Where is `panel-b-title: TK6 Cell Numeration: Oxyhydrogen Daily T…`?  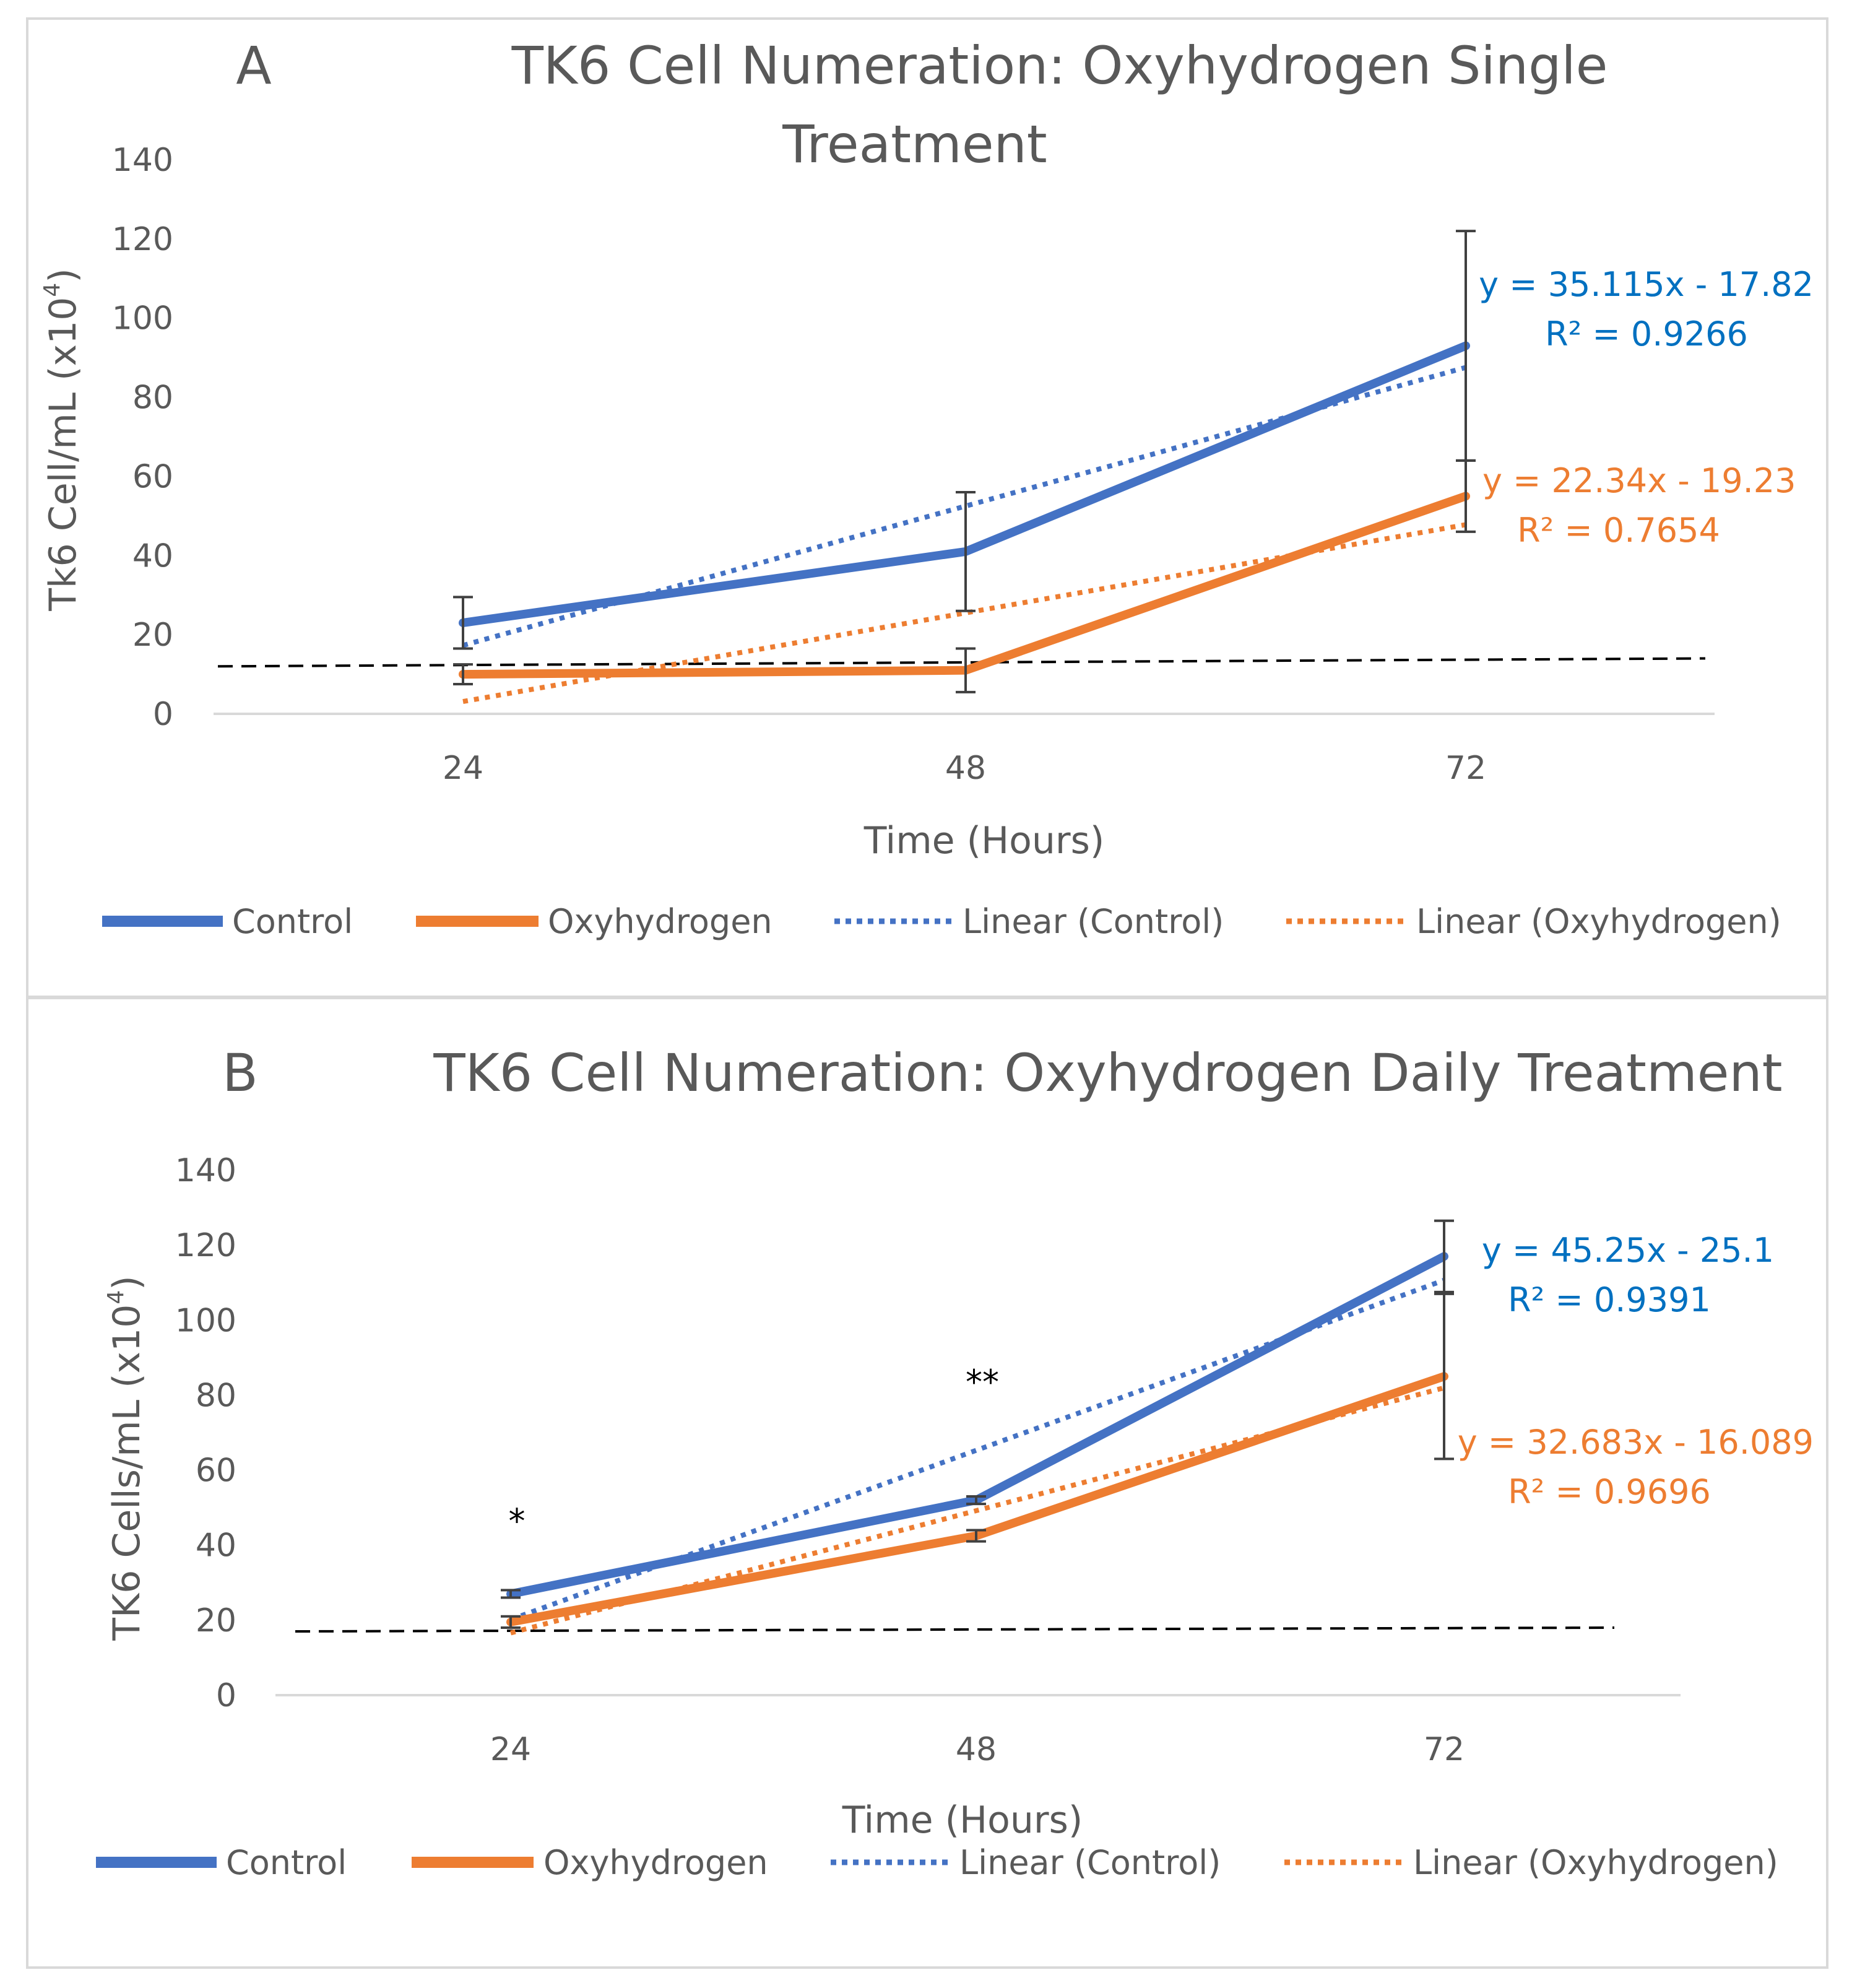
panel-b-title: TK6 Cell Numeration: Oxyhydrogen Daily T… is located at coordinates (1107, 1073).